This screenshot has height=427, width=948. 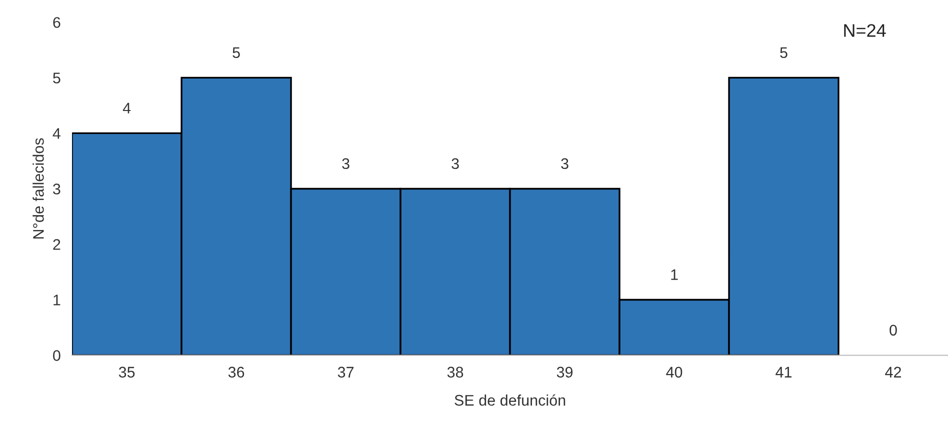 I want to click on data-label: 0, so click(x=893, y=330).